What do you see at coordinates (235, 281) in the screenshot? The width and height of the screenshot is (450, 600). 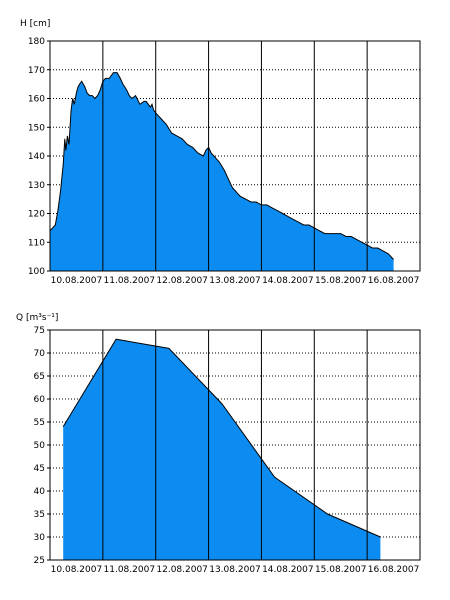 I see `water-level-date-tick-label: 13.08.2007` at bounding box center [235, 281].